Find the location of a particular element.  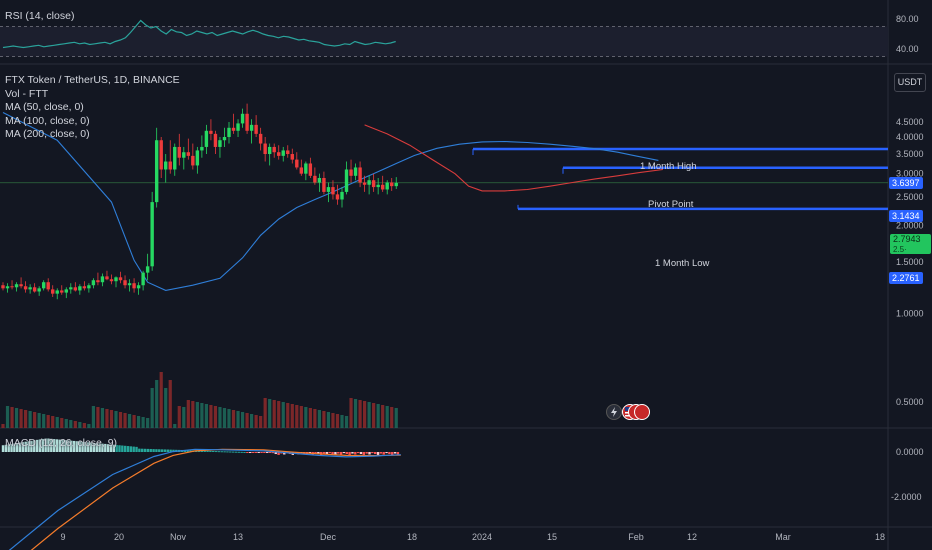

symbol-title: FTX Token / TetherUS, 1D, BINANCE is located at coordinates (92, 80).